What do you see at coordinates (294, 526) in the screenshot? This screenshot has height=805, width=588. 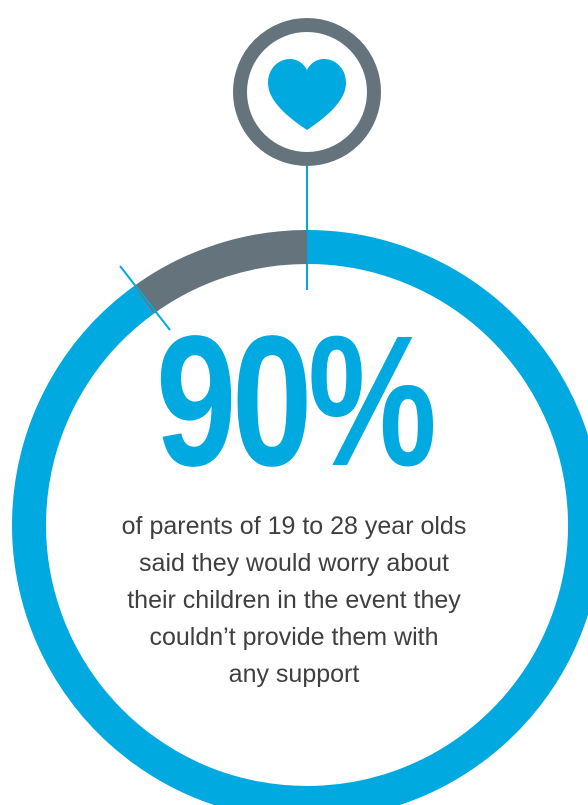 I see `caption-line: of parents of 19 to 28 year olds` at bounding box center [294, 526].